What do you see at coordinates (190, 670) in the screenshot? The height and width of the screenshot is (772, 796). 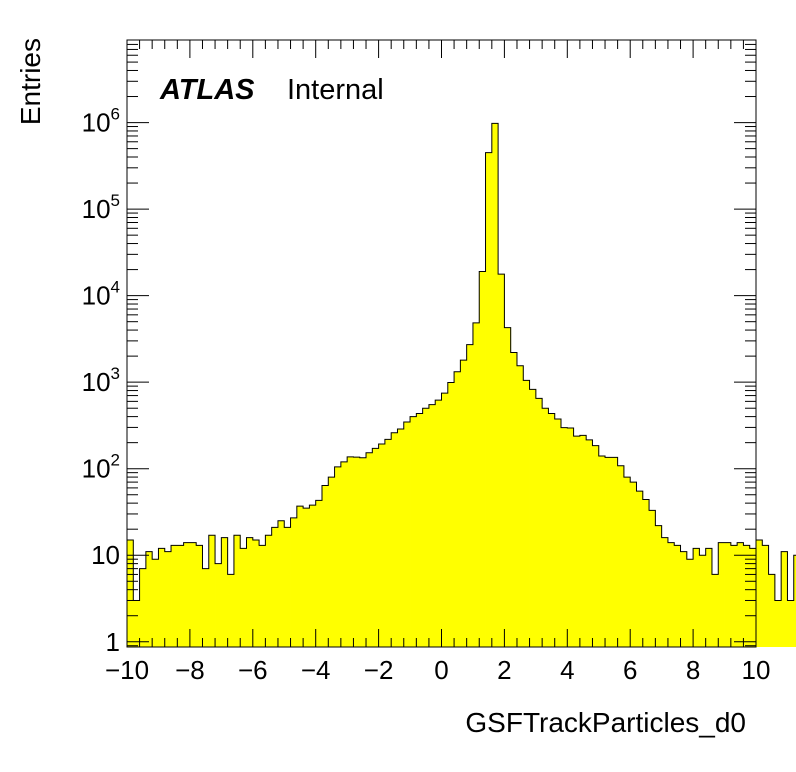 I see `x-tick-label: −8` at bounding box center [190, 670].